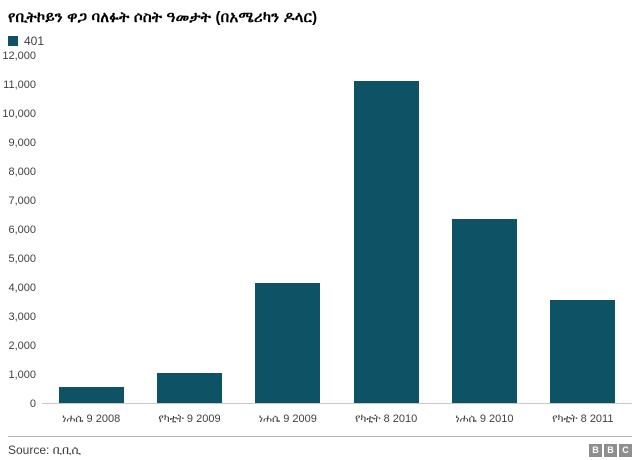  I want to click on x-axis-label: ነሐሴ 9 2010, so click(484, 419).